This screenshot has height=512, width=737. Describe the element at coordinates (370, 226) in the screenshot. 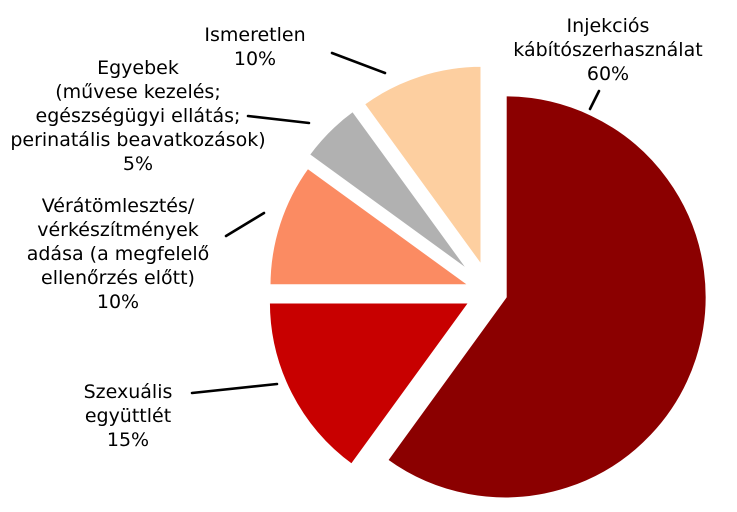

I see `pie-slice-veratomlesztes` at that location.